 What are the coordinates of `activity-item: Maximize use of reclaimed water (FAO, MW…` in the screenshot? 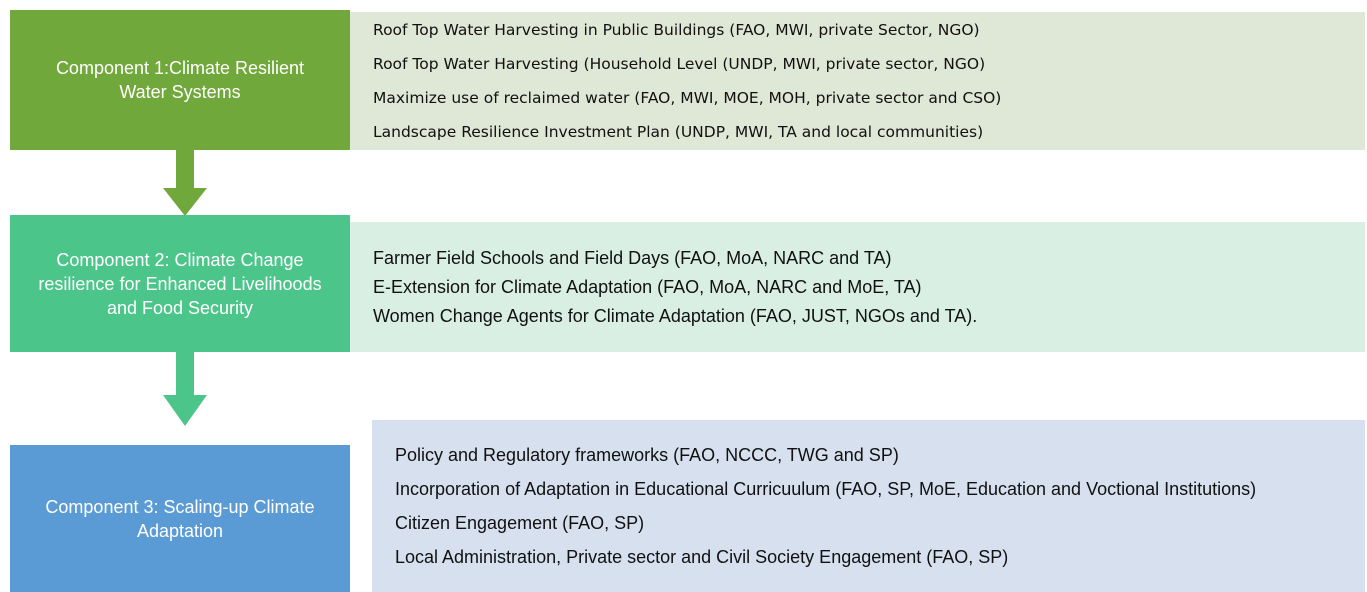 It's located at (687, 98).